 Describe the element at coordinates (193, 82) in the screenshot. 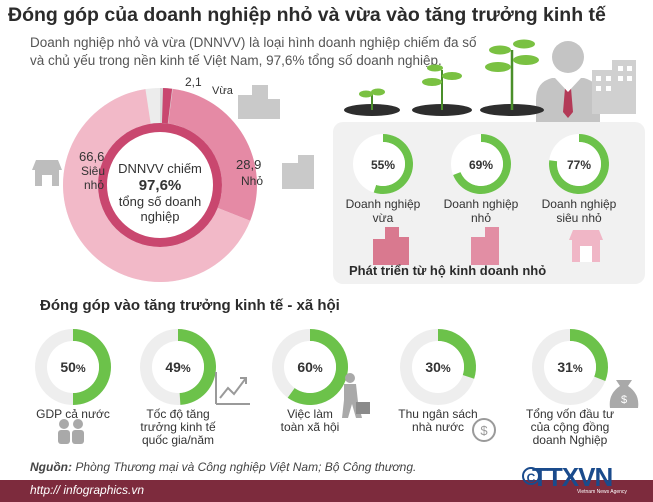

I see `vua-value: 2,1` at that location.